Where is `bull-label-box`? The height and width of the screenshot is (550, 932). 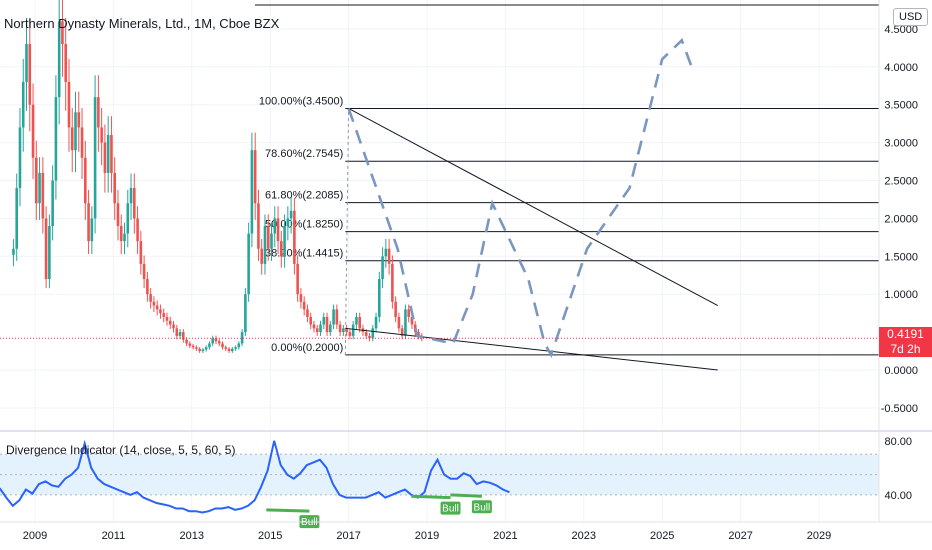 bull-label-box is located at coordinates (450, 508).